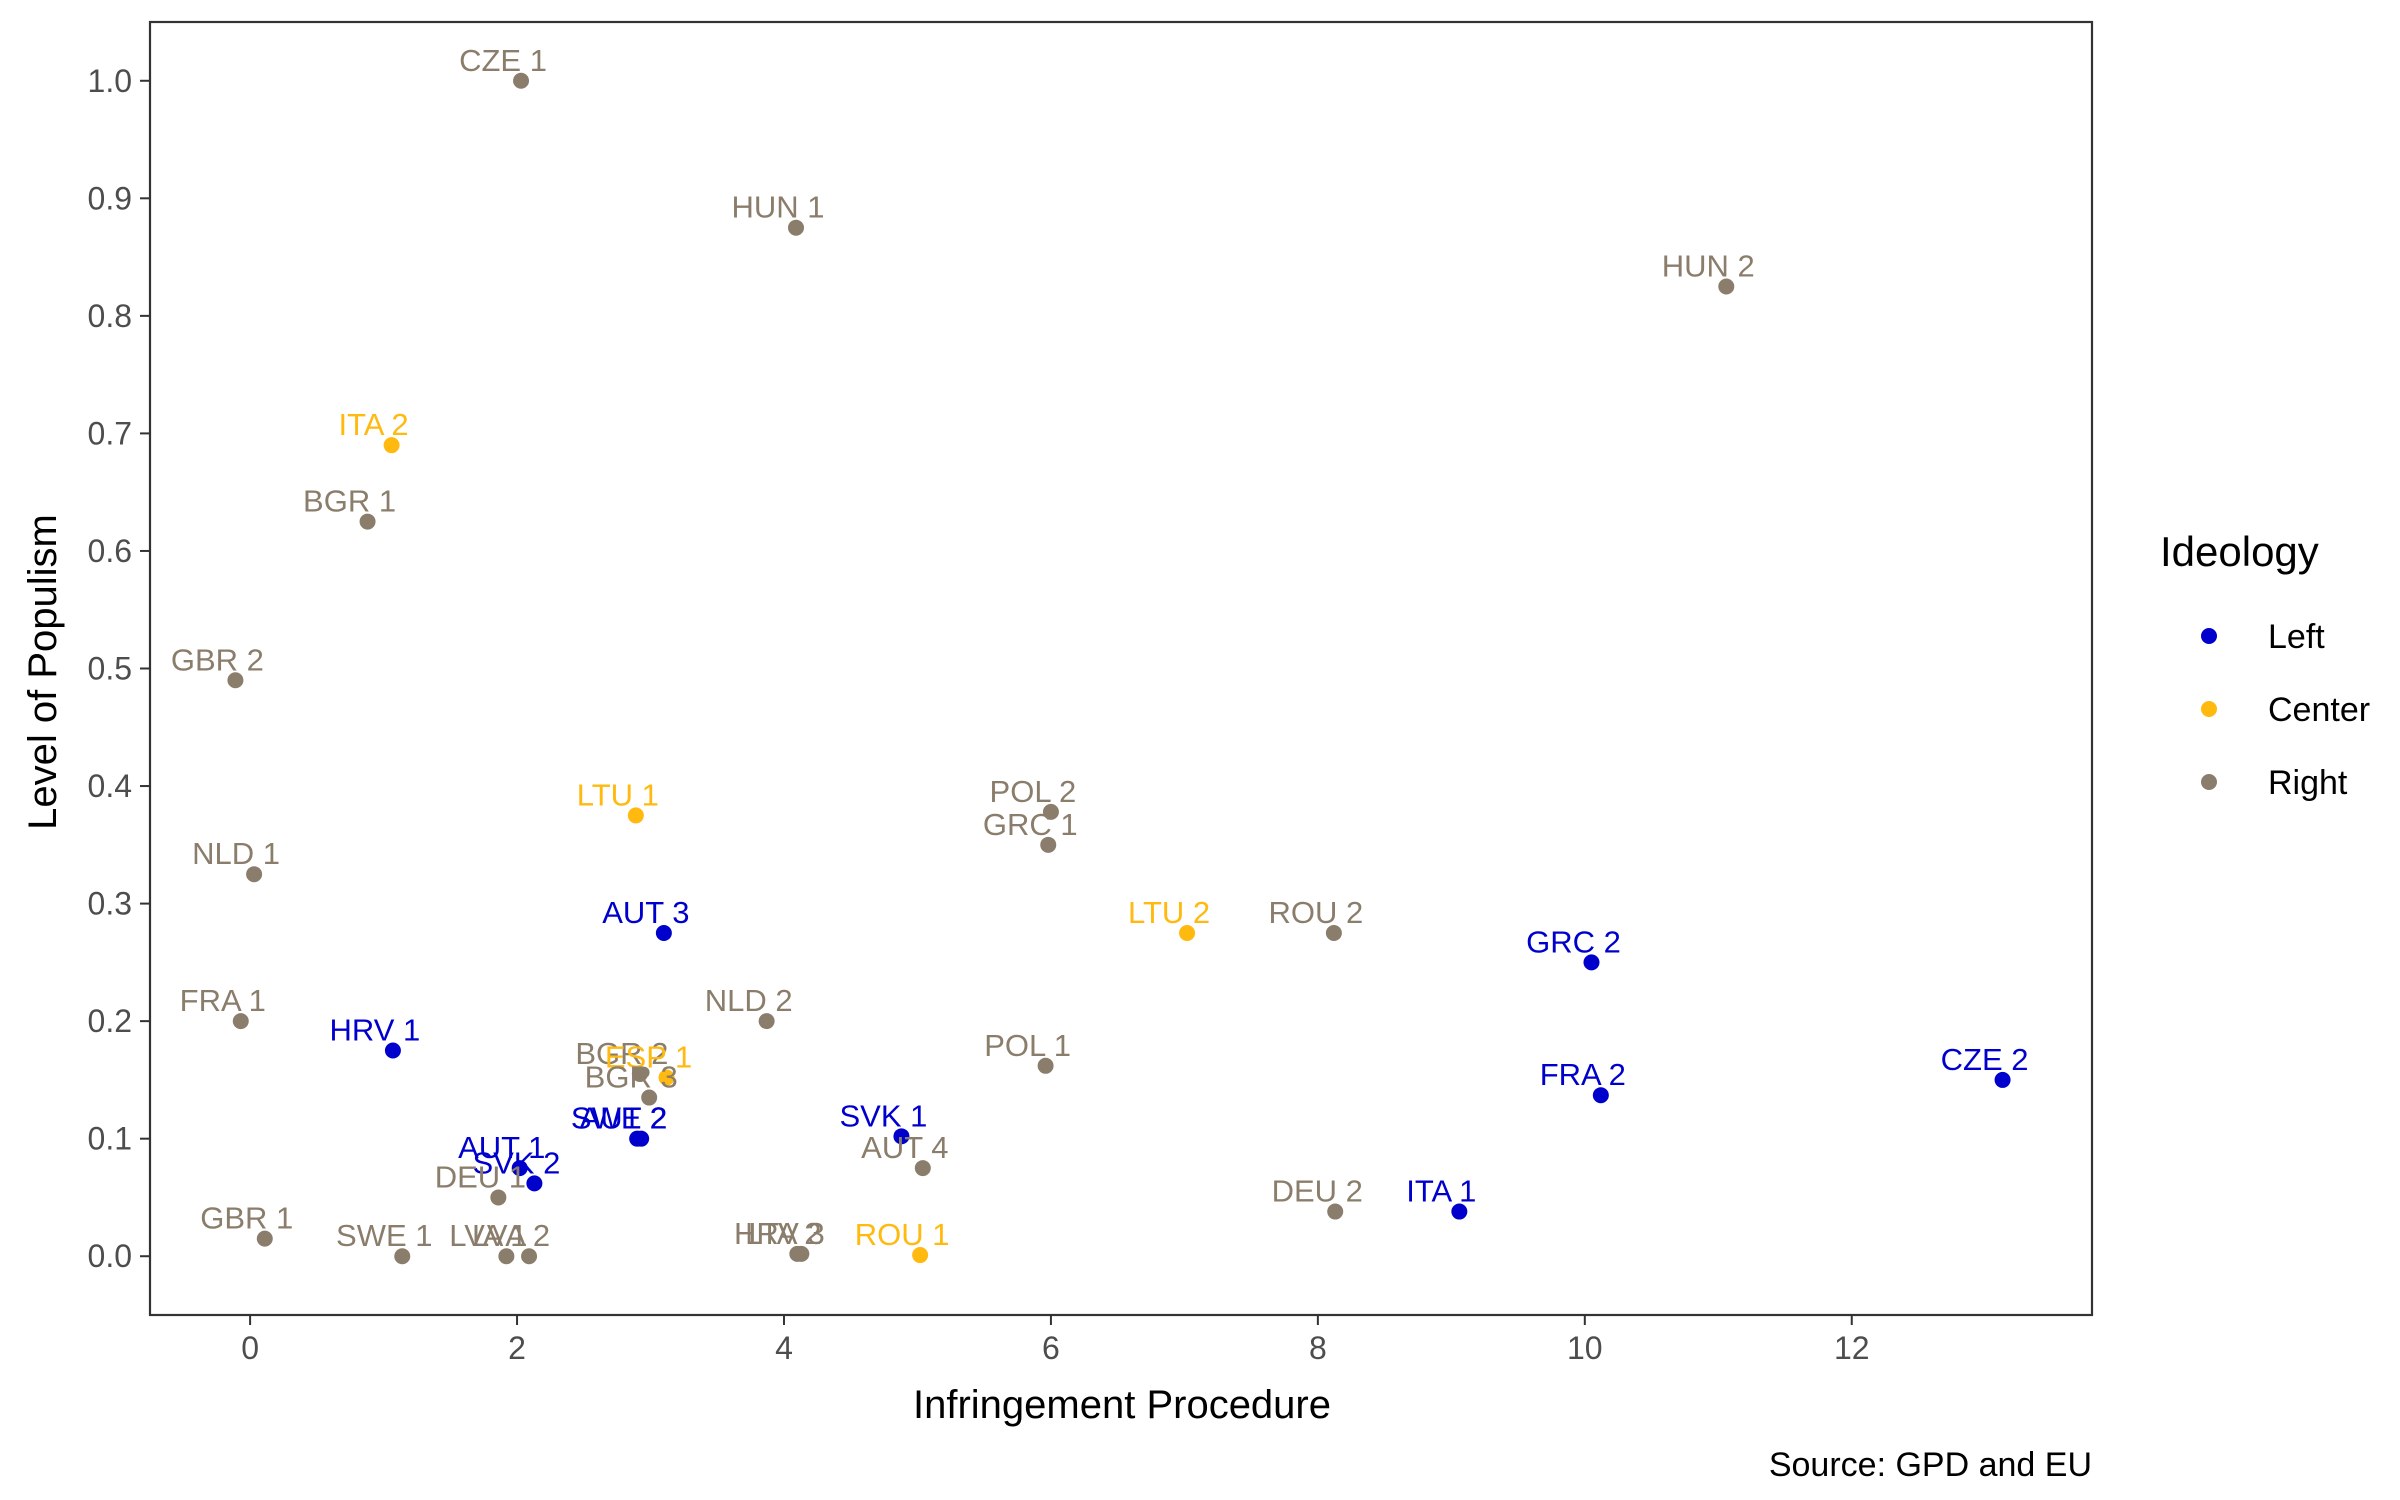 This screenshot has width=2400, height=1500. What do you see at coordinates (349, 501) in the screenshot?
I see `data-point-label: BGR 1` at bounding box center [349, 501].